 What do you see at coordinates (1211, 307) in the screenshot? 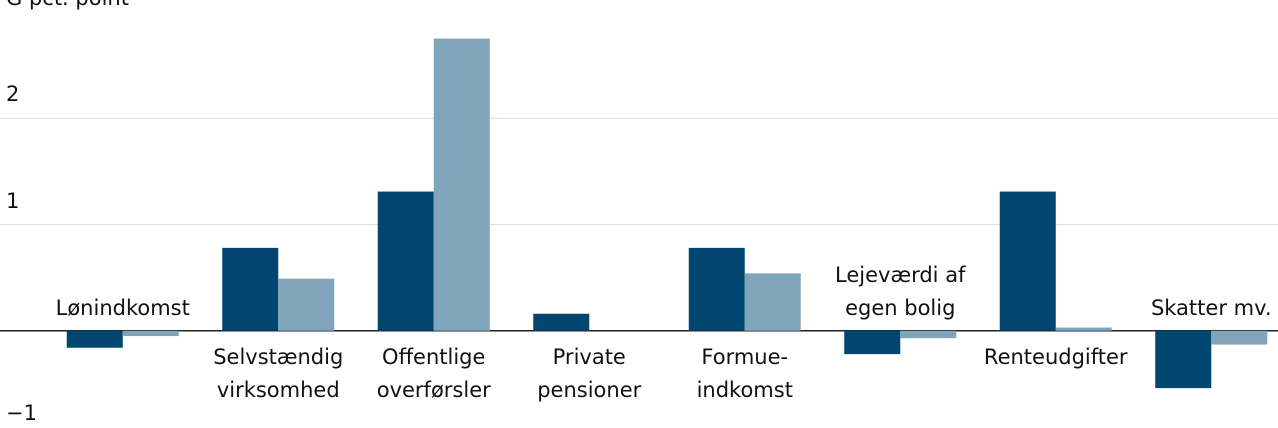
I see `x-tick-label: Skatter mv.` at bounding box center [1211, 307].